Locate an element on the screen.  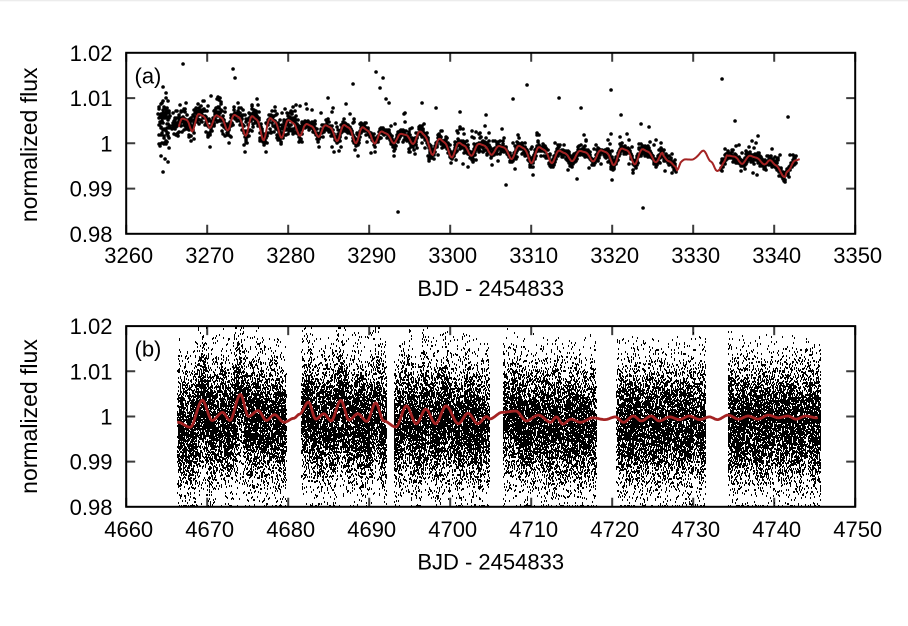
svg-text: 4730 is located at coordinates (695, 529).